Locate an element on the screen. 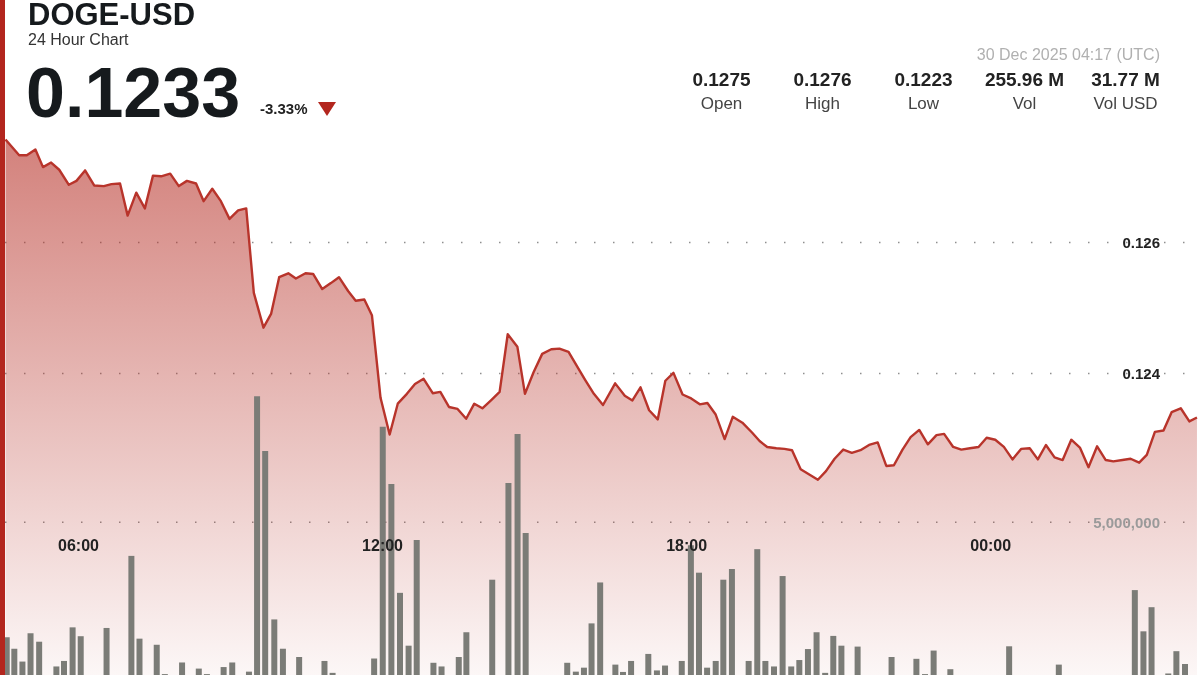  annotation: 30 Dec 2025 04:17 (UTC) is located at coordinates (1068, 54).